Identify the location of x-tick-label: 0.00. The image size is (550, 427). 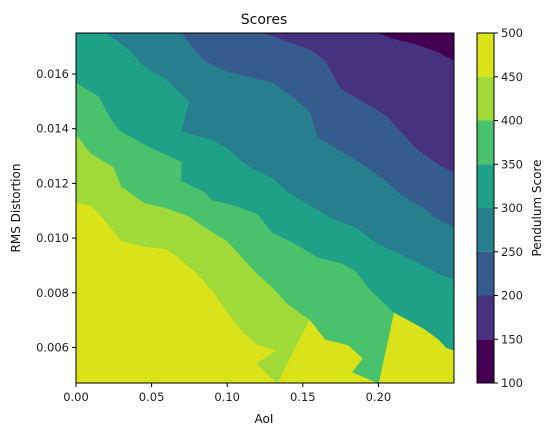
(76, 397).